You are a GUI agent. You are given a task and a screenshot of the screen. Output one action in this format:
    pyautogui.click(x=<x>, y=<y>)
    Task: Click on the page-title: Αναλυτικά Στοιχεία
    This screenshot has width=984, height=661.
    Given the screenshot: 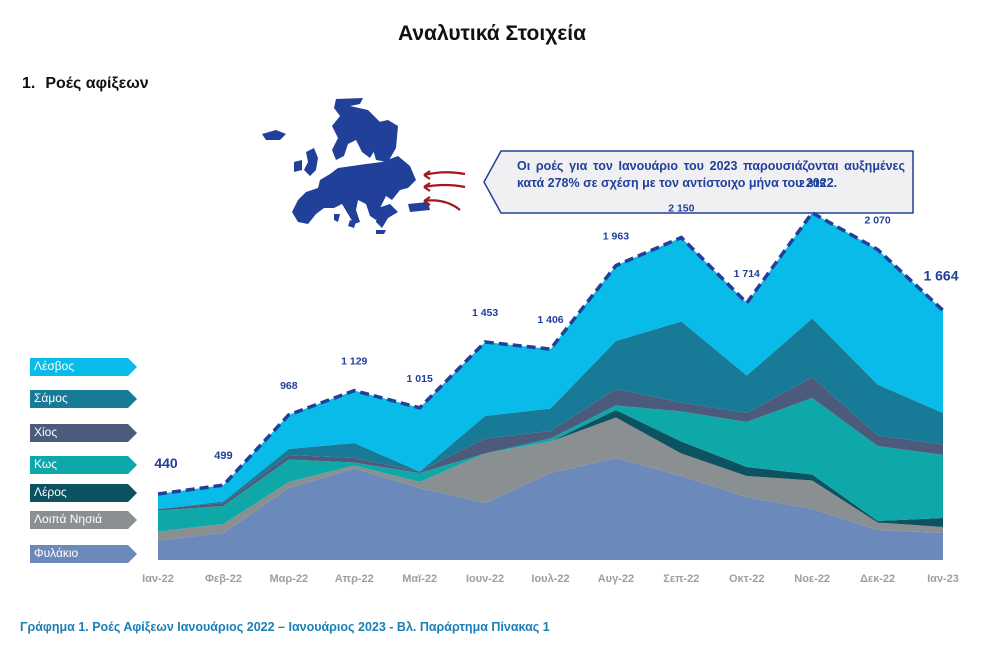 What is the action you would take?
    pyautogui.click(x=491, y=33)
    